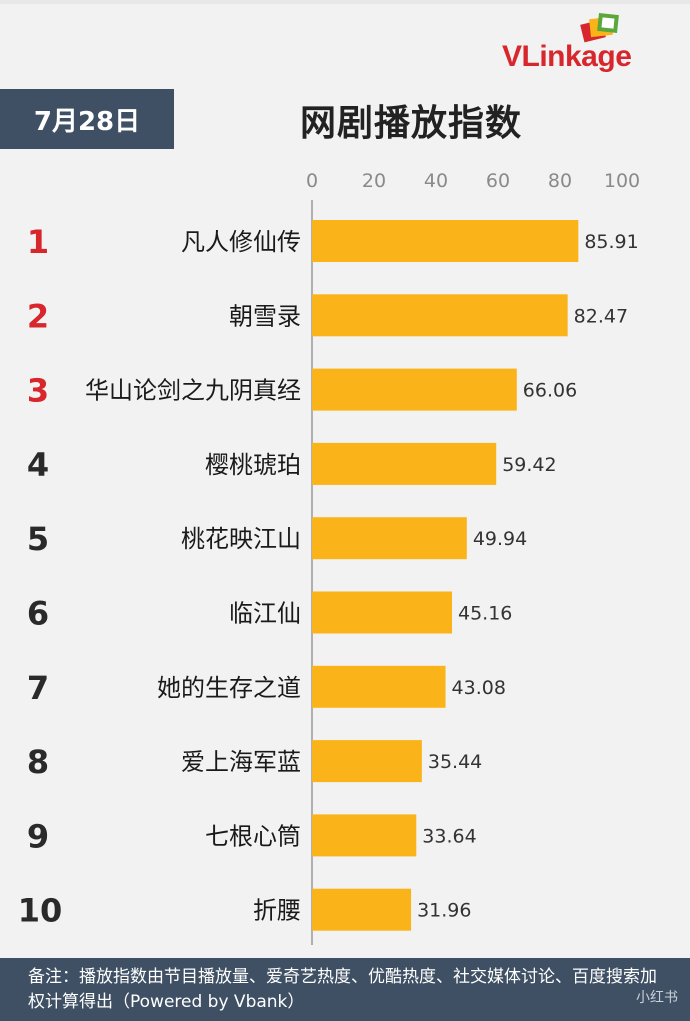 This screenshot has width=690, height=1021. What do you see at coordinates (193, 391) in the screenshot?
I see `category-label: 华山论剑之九阴真经` at bounding box center [193, 391].